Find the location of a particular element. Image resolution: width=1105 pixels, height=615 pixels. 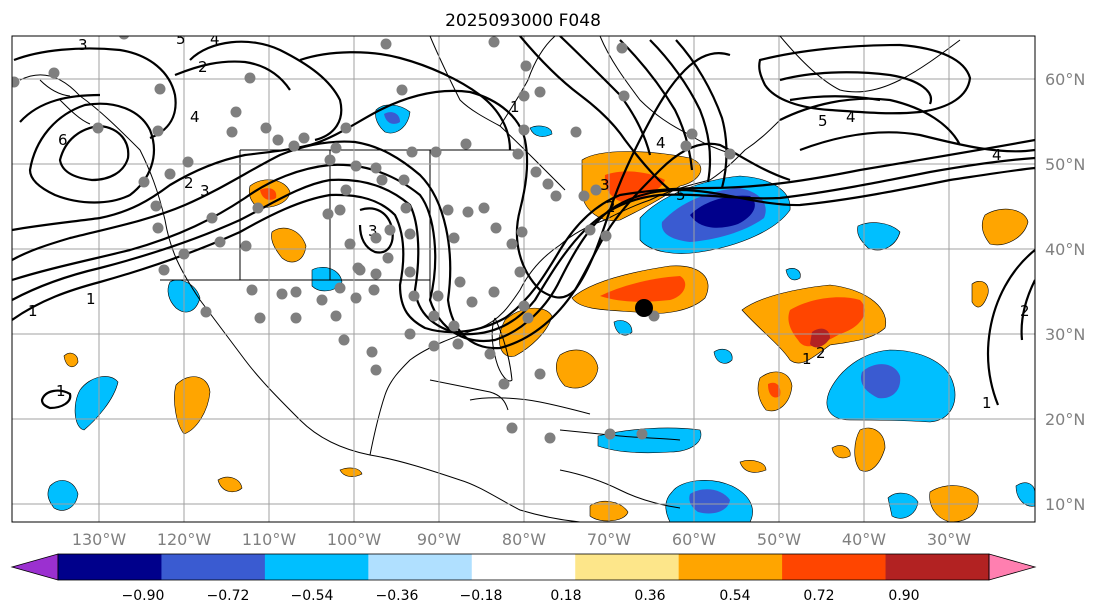

svg-text: 30°N is located at coordinates (1065, 334).